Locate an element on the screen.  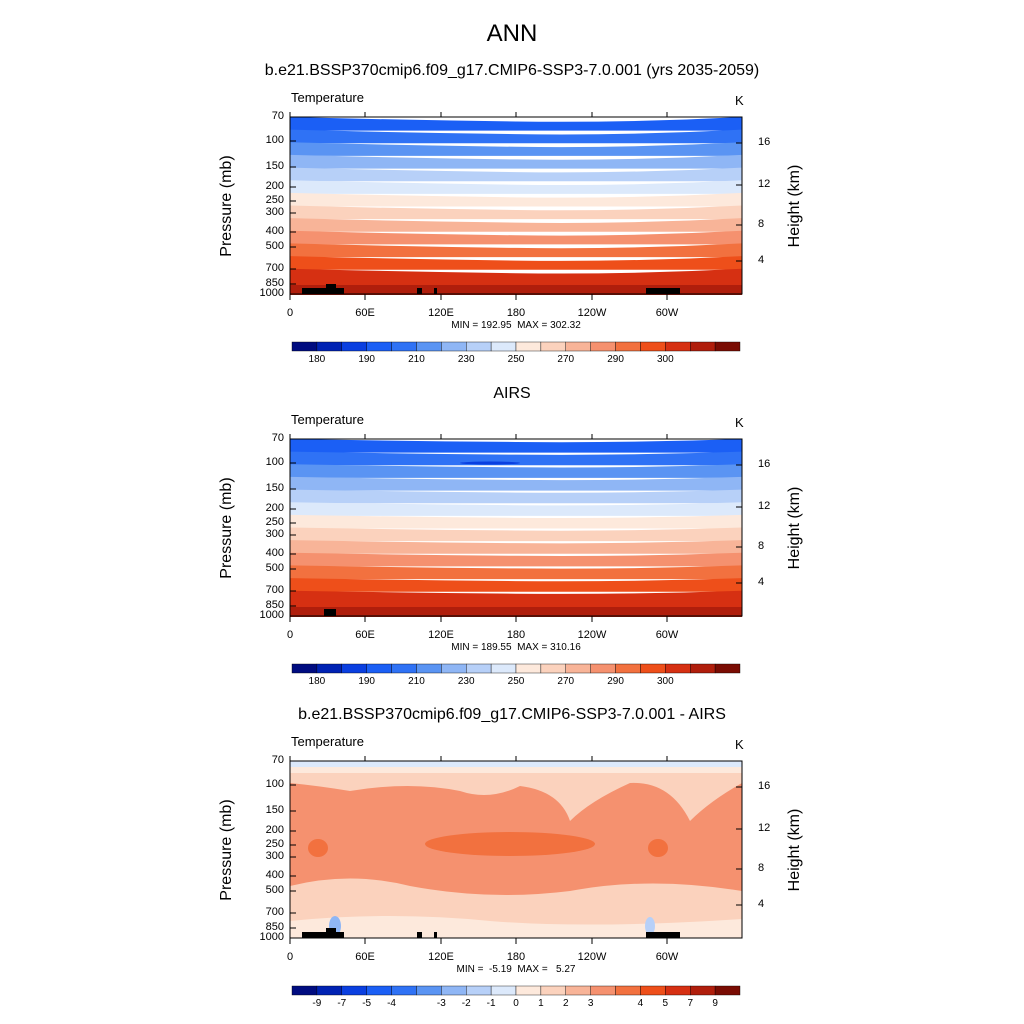
colorbar-label: 3 is located at coordinates (590, 1003).